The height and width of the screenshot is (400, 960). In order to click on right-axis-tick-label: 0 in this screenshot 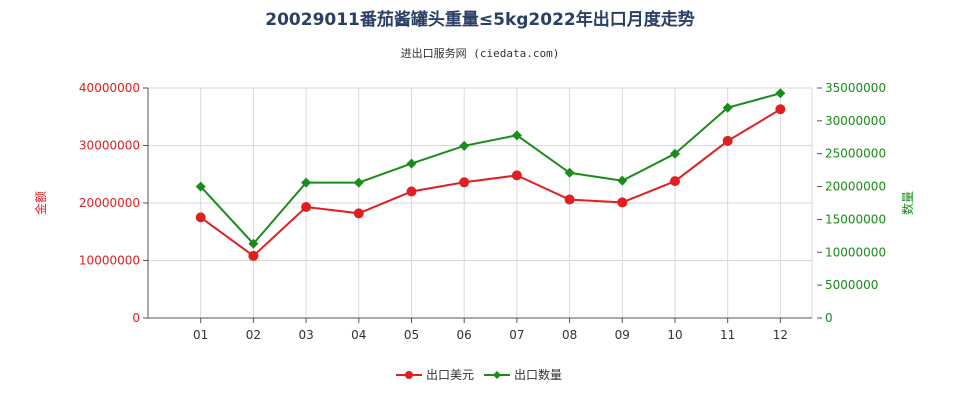, I will do `click(829, 318)`.